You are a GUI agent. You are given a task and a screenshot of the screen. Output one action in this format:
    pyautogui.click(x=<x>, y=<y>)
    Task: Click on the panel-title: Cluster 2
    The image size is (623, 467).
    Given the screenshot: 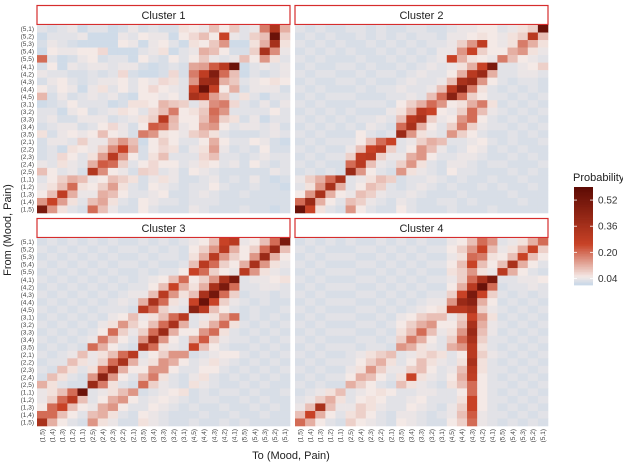 What is the action you would take?
    pyautogui.click(x=421, y=16)
    